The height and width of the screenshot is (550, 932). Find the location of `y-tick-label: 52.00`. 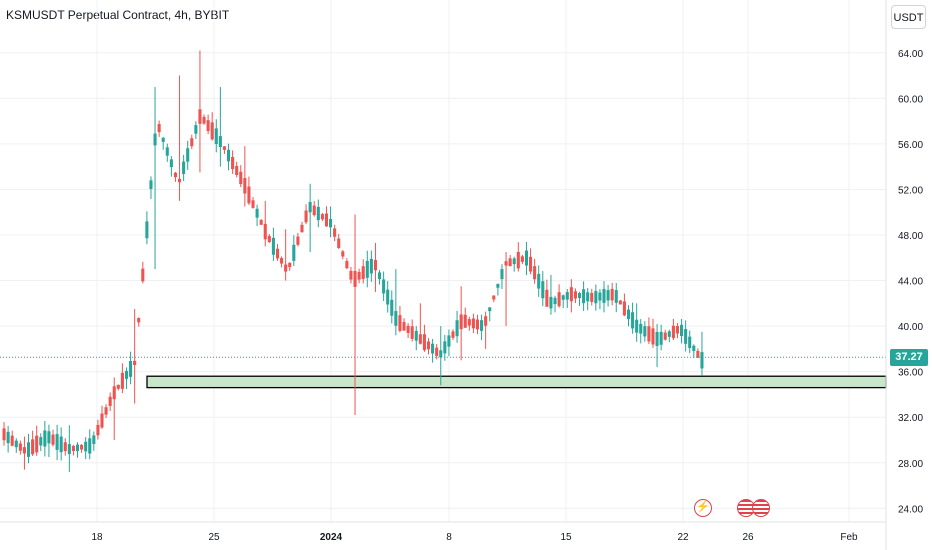

y-tick-label: 52.00 is located at coordinates (910, 190).